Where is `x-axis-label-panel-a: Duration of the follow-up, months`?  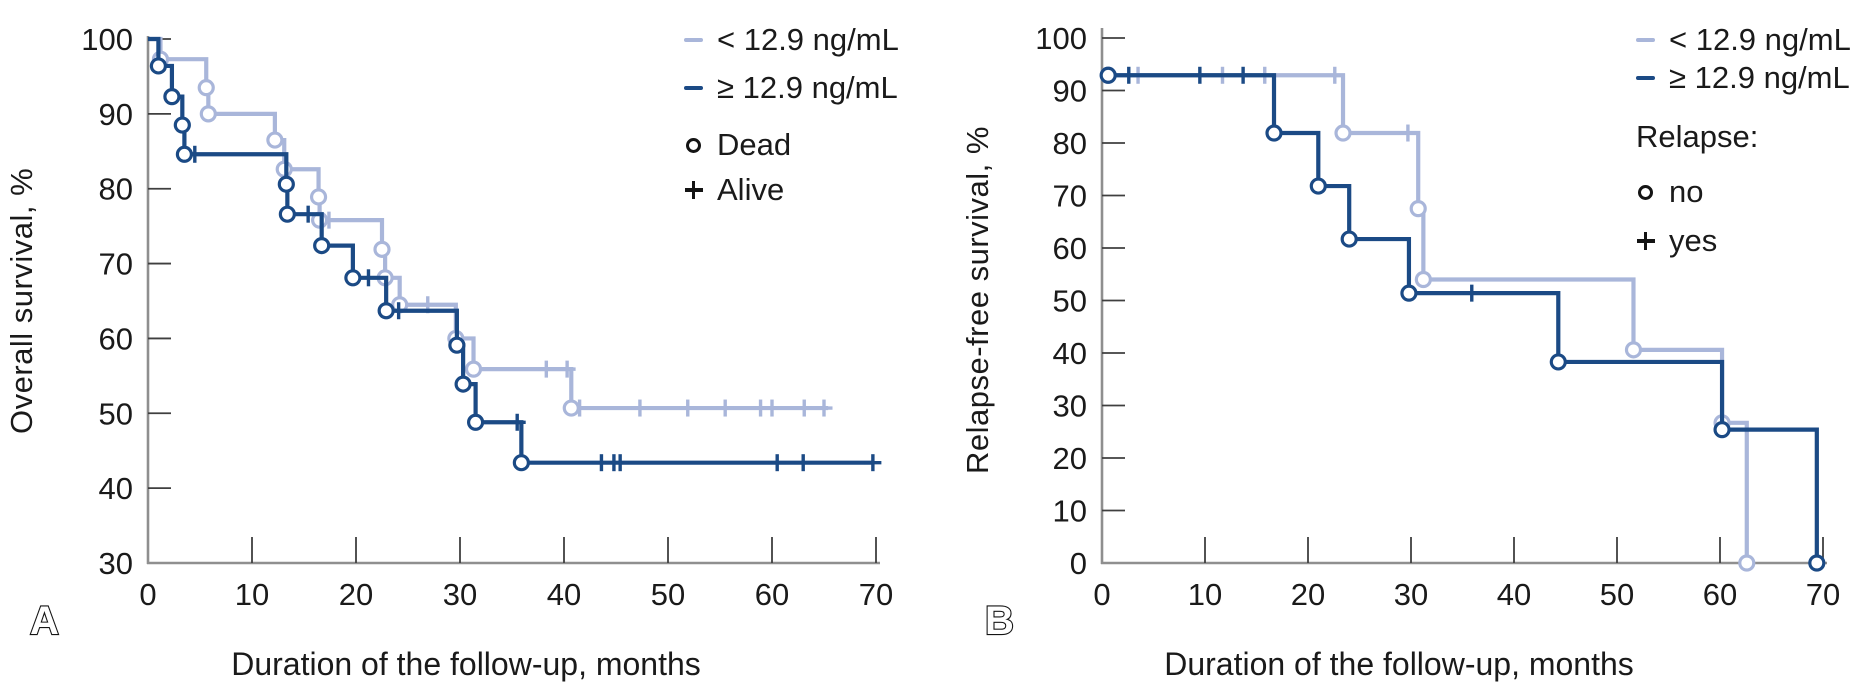 x-axis-label-panel-a: Duration of the follow-up, months is located at coordinates (466, 664).